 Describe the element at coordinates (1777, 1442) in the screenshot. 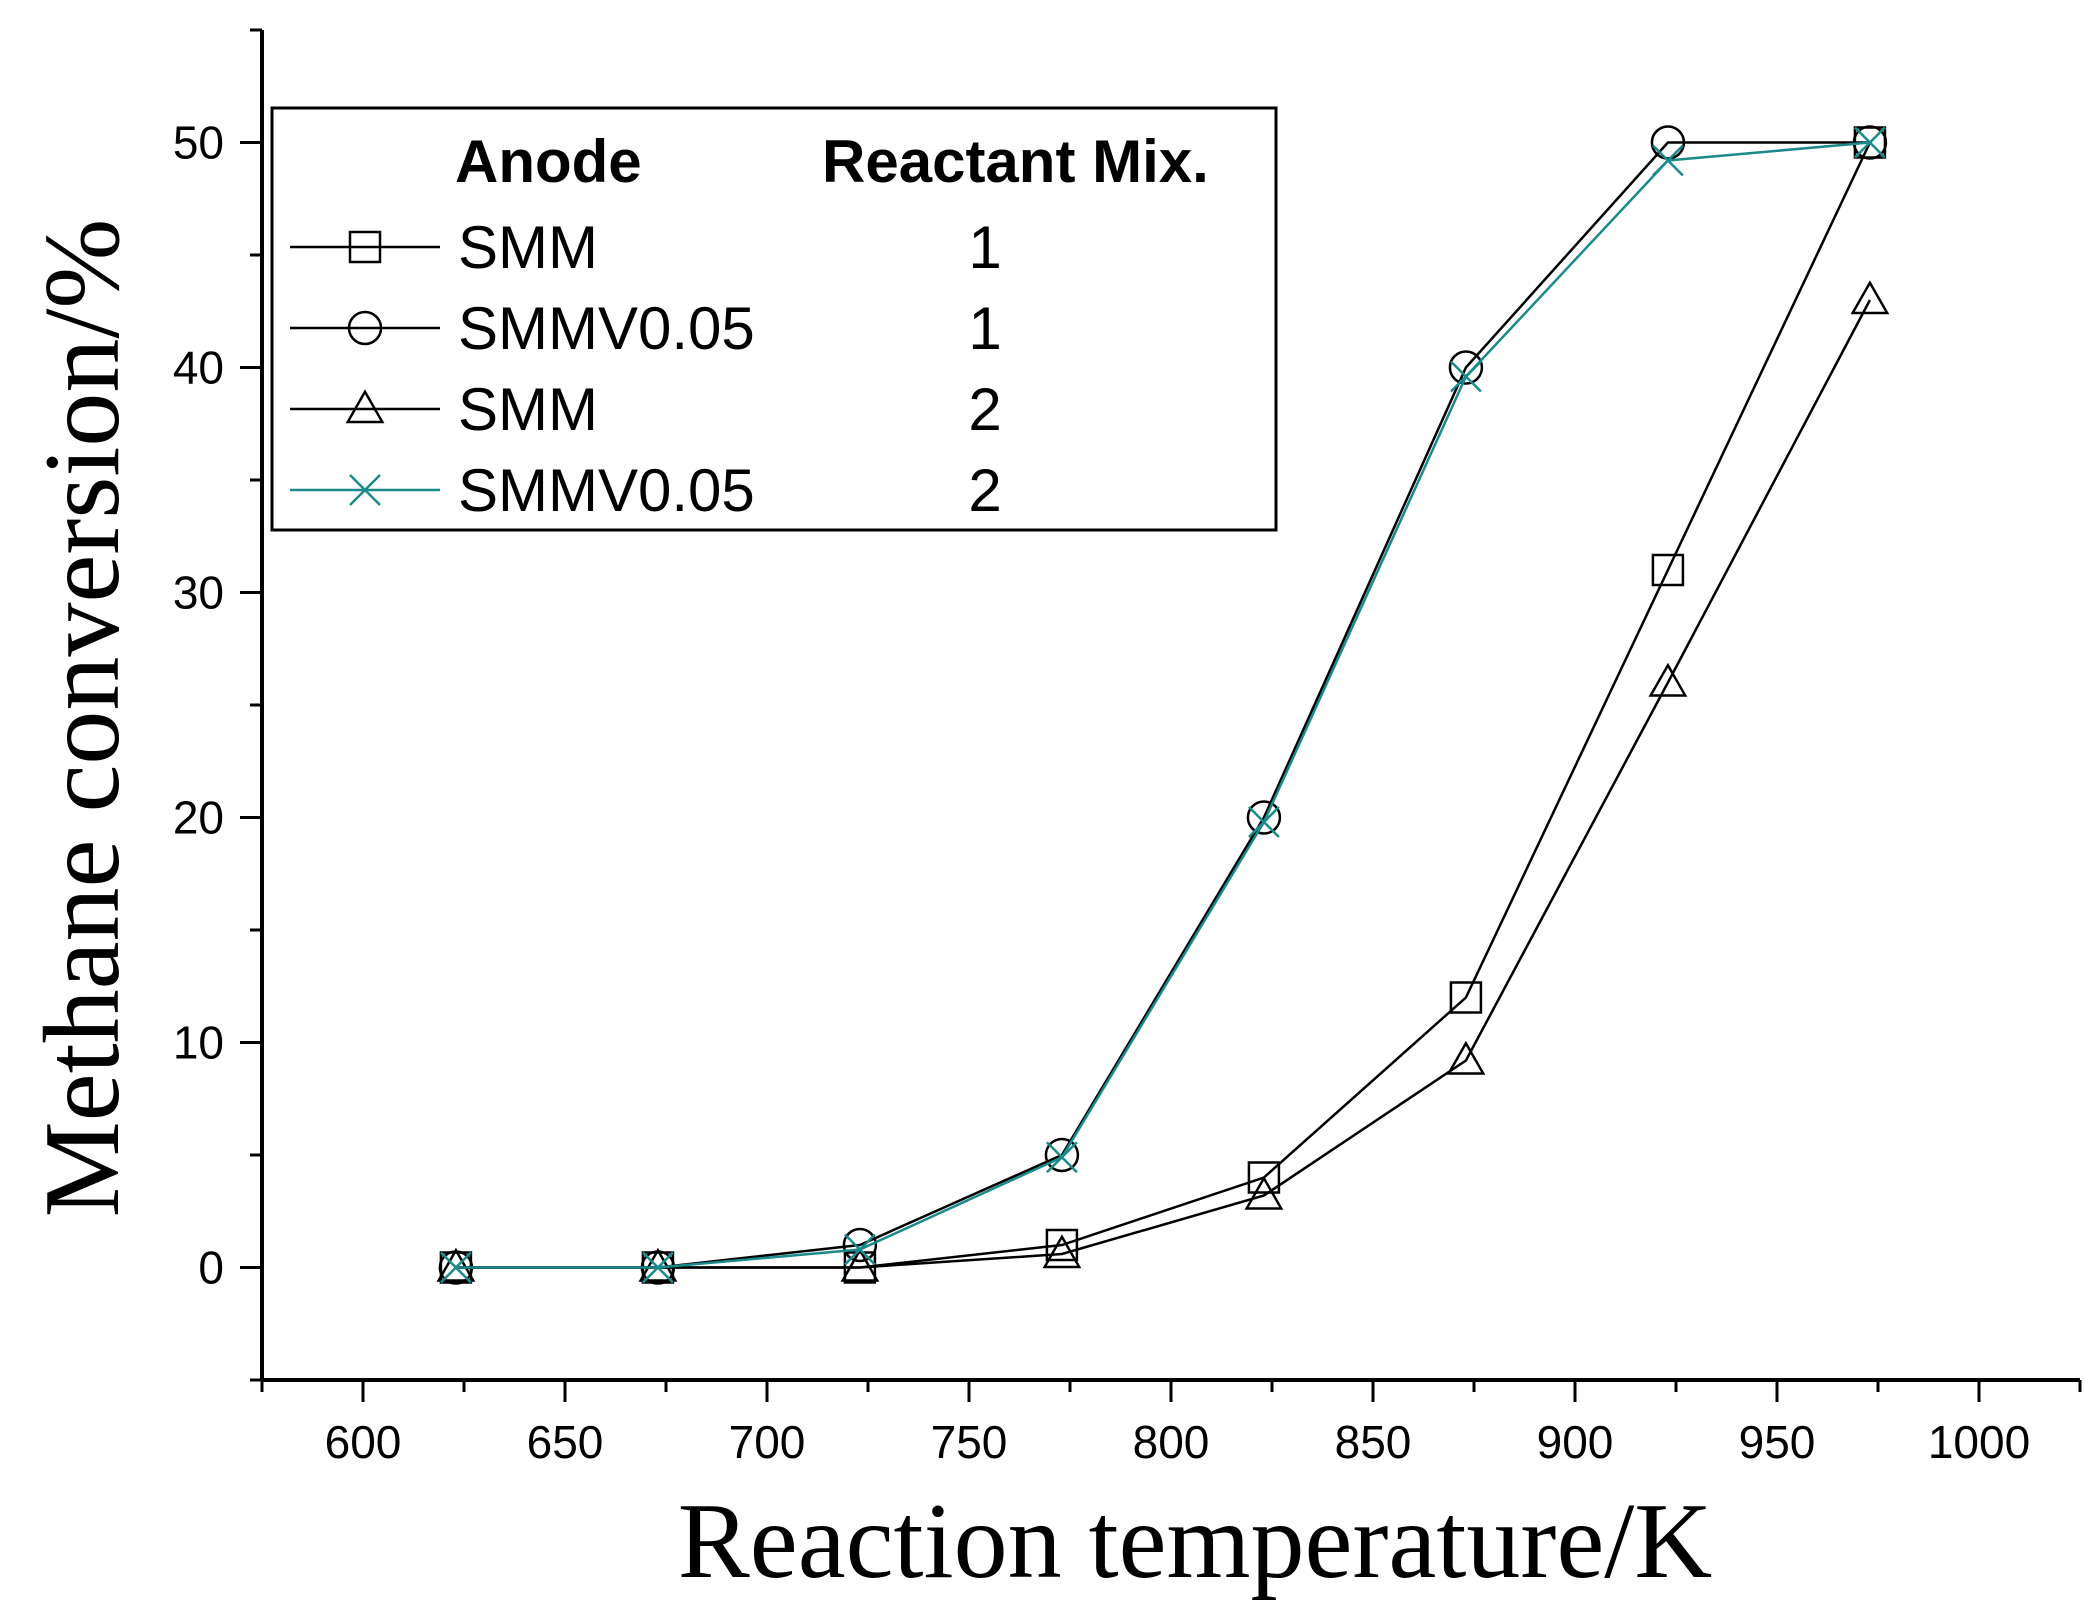

I see `x-tick-label: 950` at that location.